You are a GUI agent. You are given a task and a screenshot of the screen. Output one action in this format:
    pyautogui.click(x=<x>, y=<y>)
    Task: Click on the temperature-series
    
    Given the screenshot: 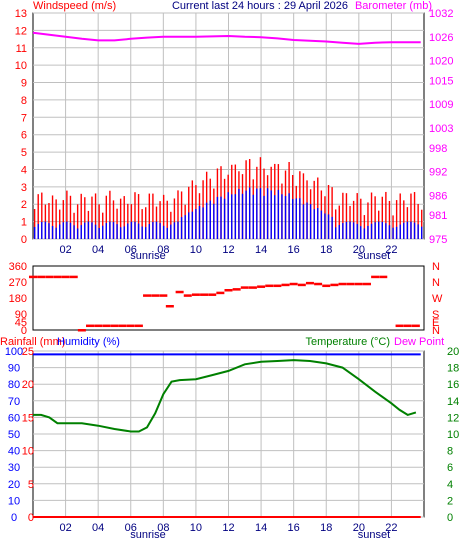 What is the action you would take?
    pyautogui.click(x=225, y=396)
    